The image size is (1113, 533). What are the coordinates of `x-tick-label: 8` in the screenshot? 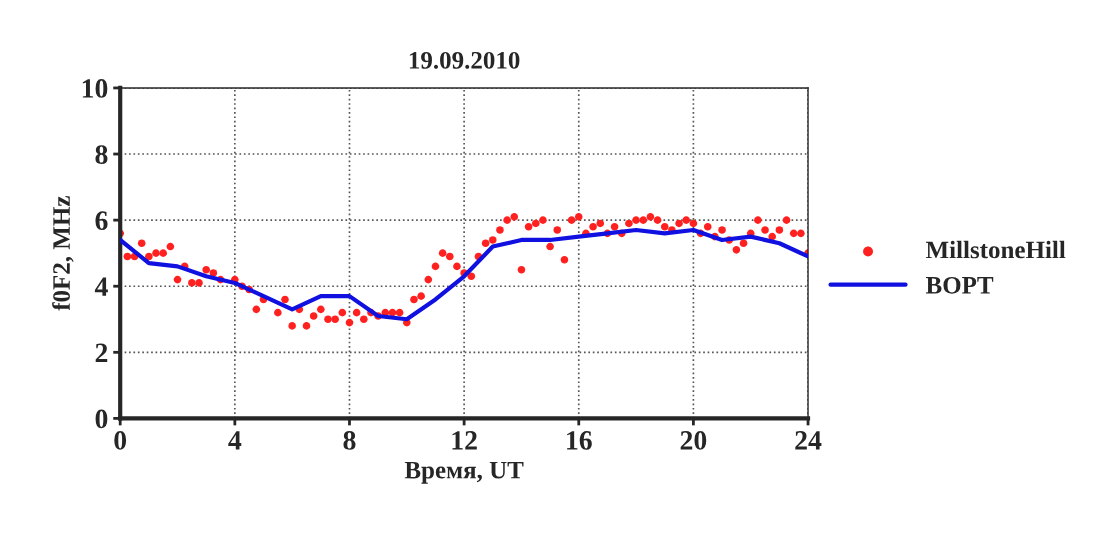 It's located at (349, 440).